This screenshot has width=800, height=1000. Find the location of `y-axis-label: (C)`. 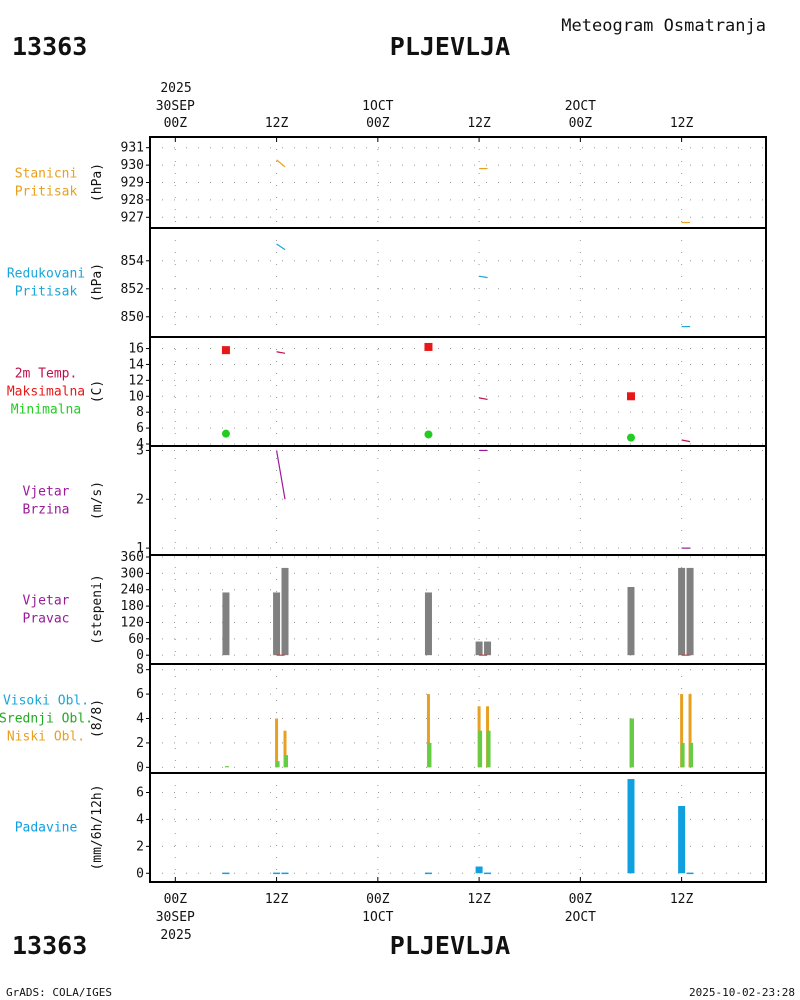

y-axis-label: (C) is located at coordinates (97, 391).